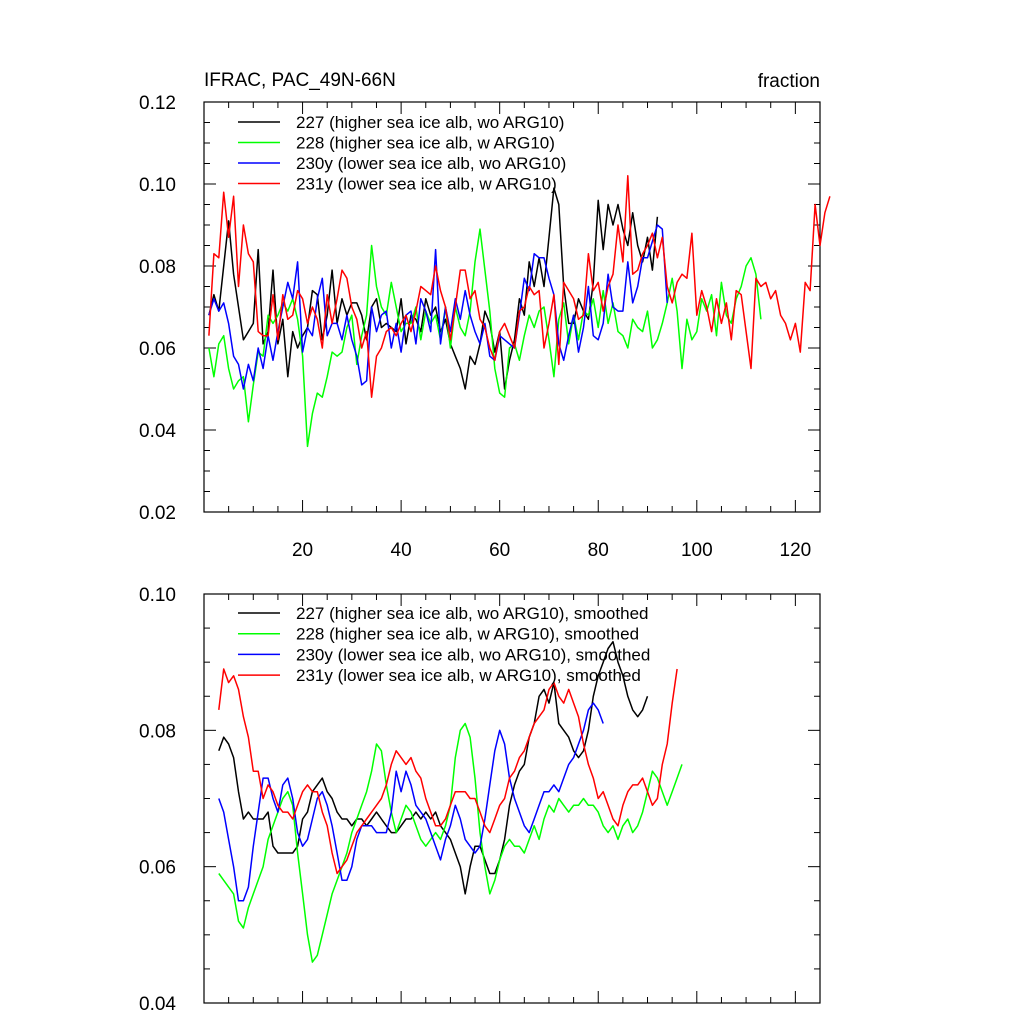 The image size is (1024, 1024). I want to click on legend-label: 227 (higher sea ice alb, wo ARG10), so click(430, 122).